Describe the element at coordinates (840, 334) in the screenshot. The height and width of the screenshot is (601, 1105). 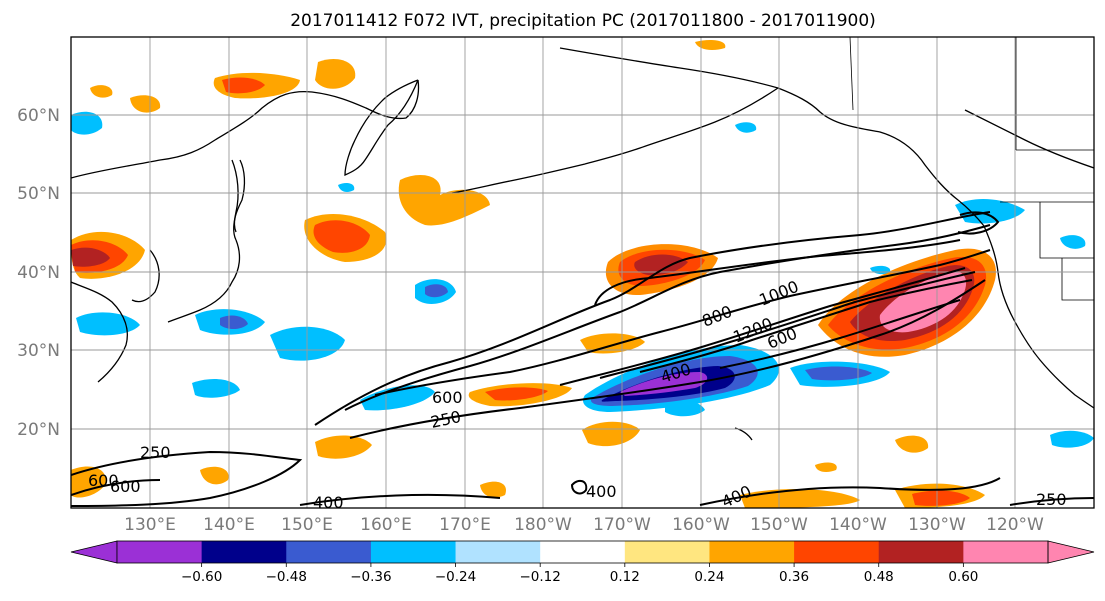
I see `ivt-contour-600-inner` at that location.